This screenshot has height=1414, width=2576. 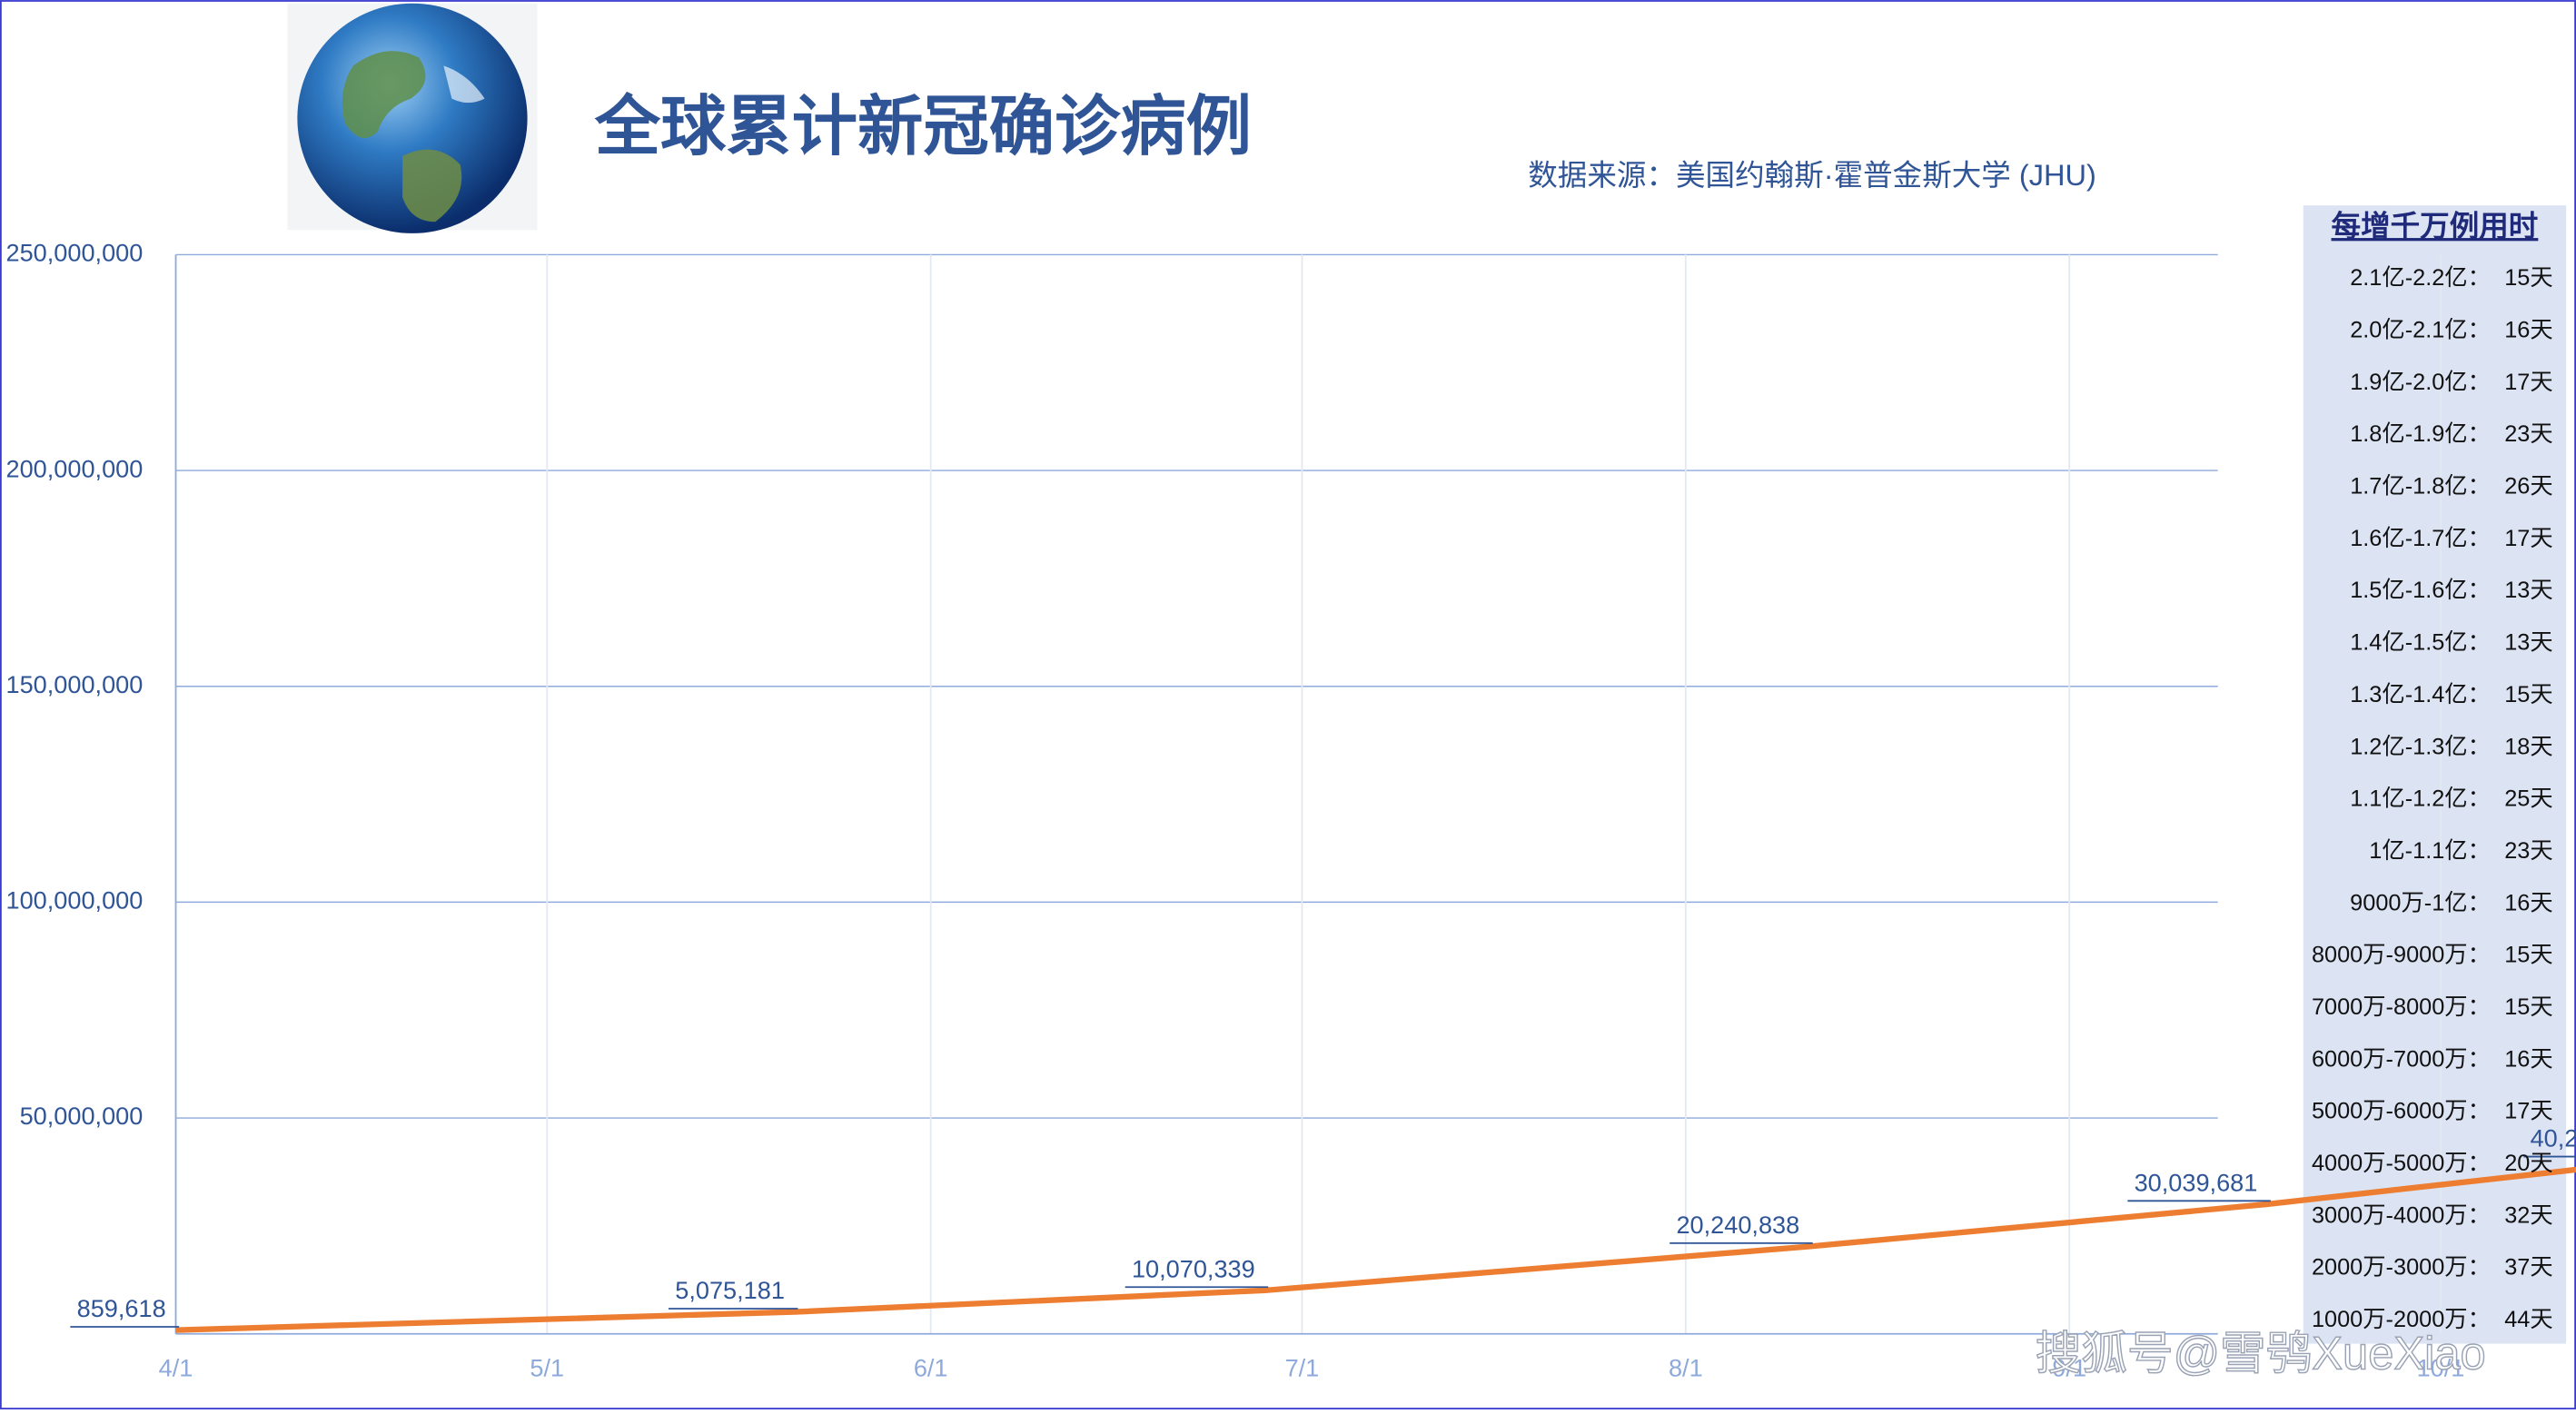 I want to click on side-row-label: 7000万-8000万：, so click(x=2401, y=1007).